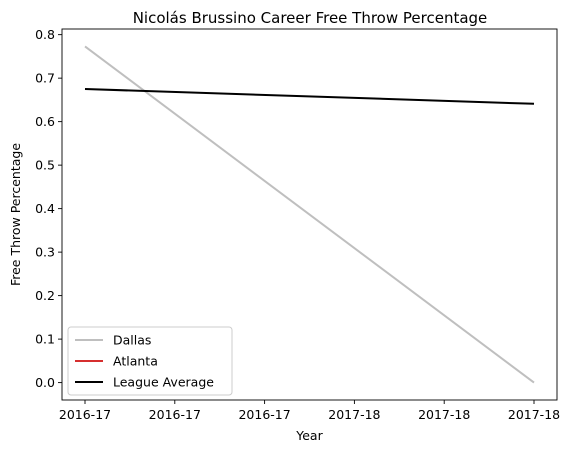 The height and width of the screenshot is (459, 573). I want to click on legend: Dallas Atlanta League Average, so click(150, 361).